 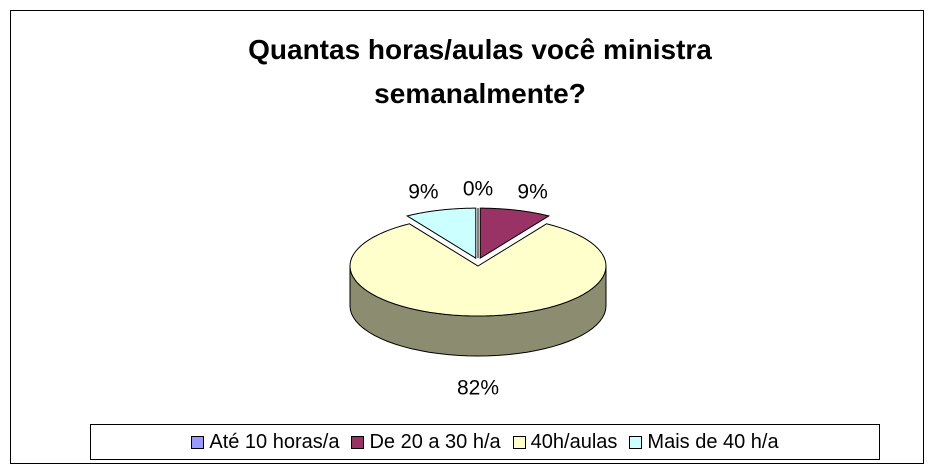 What do you see at coordinates (478, 189) in the screenshot?
I see `data-label: 0%` at bounding box center [478, 189].